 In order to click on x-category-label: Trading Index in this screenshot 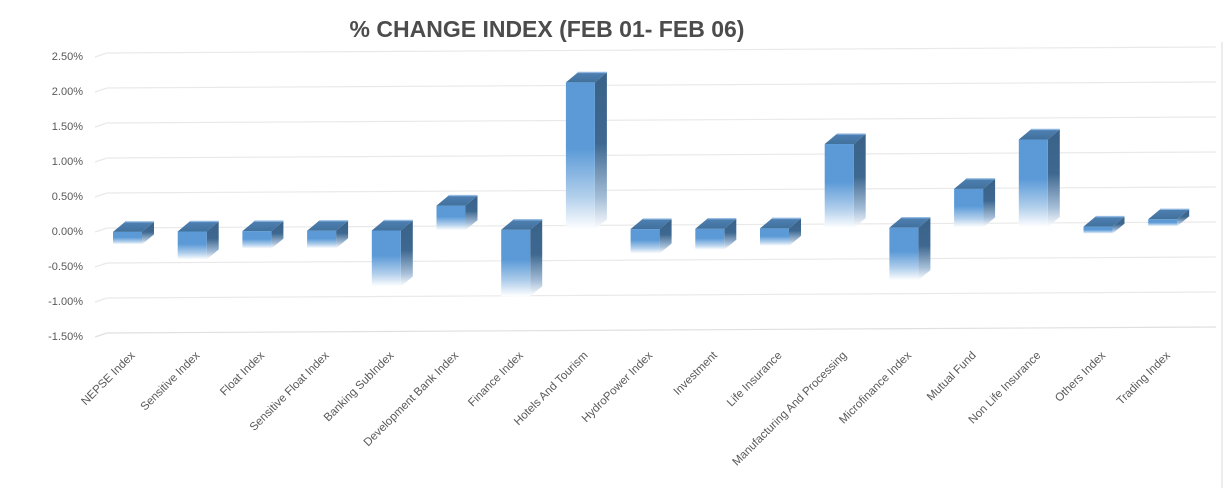, I will do `click(1144, 378)`.